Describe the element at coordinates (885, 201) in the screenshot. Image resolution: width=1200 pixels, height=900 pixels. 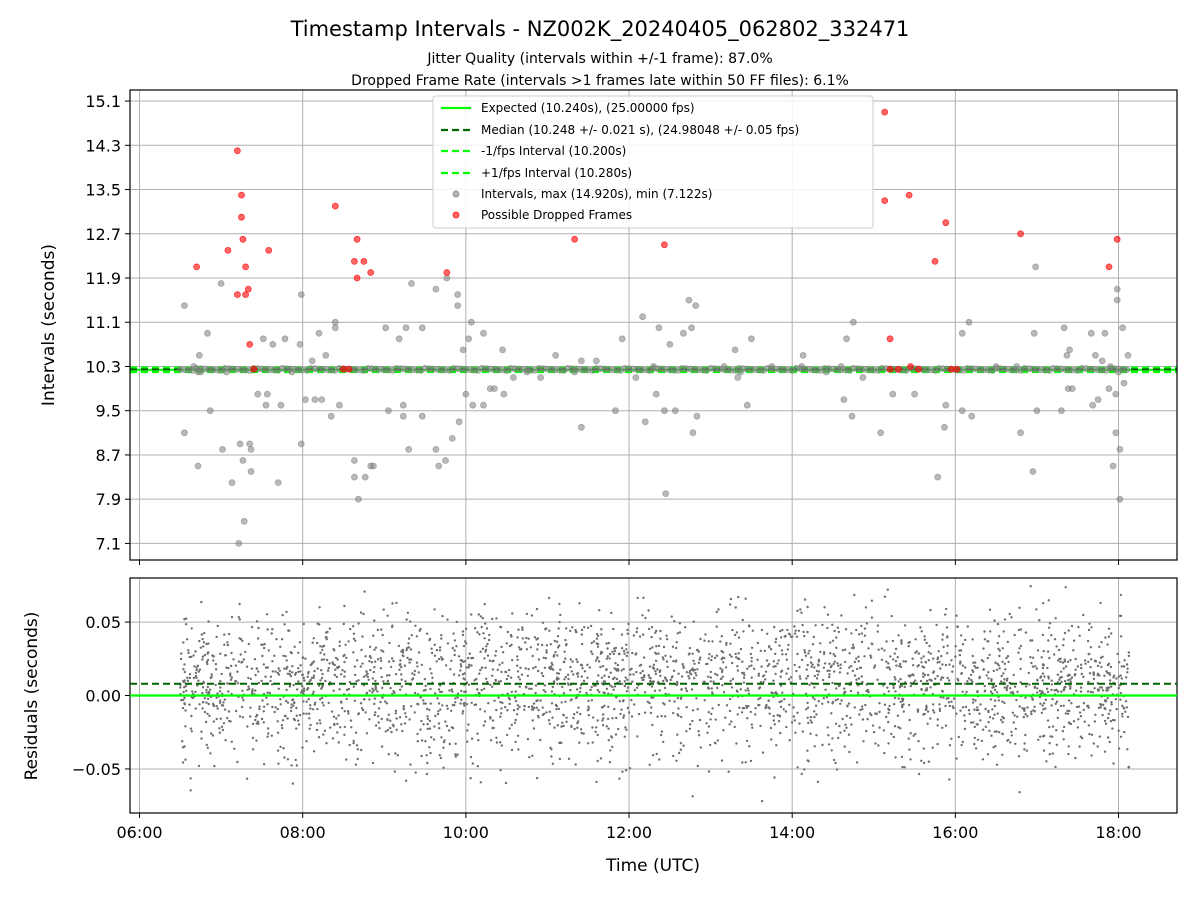
I see `dropped-frame-point` at that location.